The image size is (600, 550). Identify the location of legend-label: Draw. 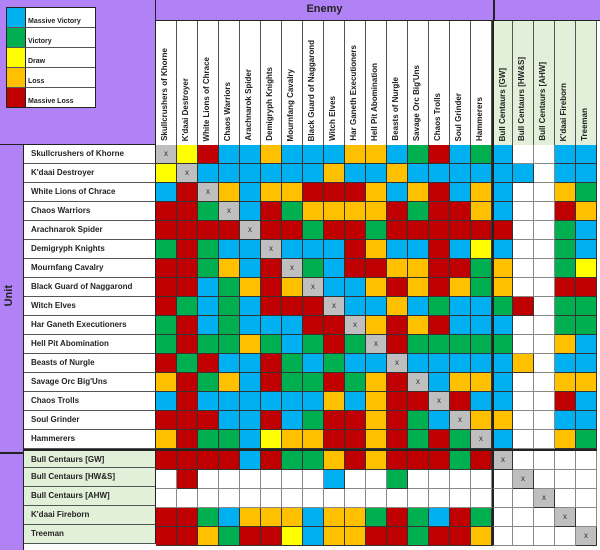
(37, 61).